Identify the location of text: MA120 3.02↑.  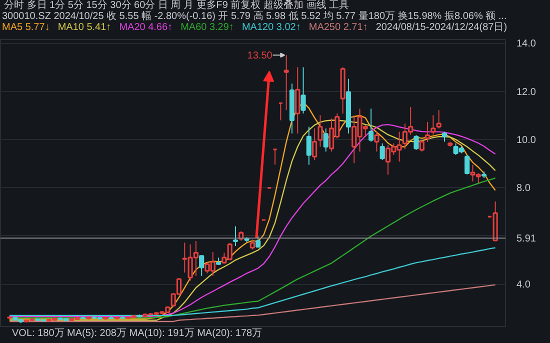
(271, 27).